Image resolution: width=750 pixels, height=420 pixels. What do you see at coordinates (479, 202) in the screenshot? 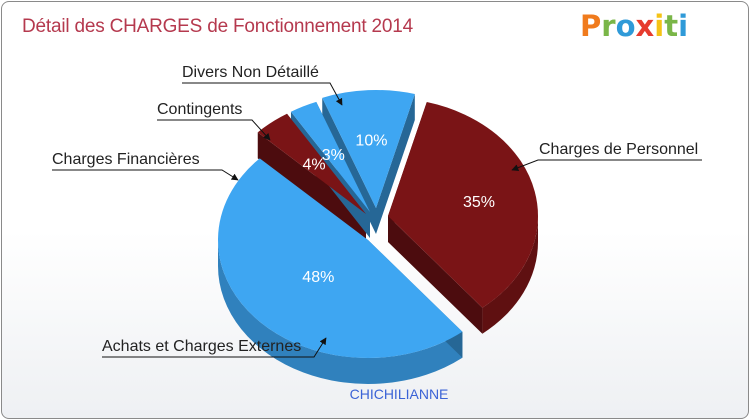
I see `slice-label-charges-de-personnel: 35%` at bounding box center [479, 202].